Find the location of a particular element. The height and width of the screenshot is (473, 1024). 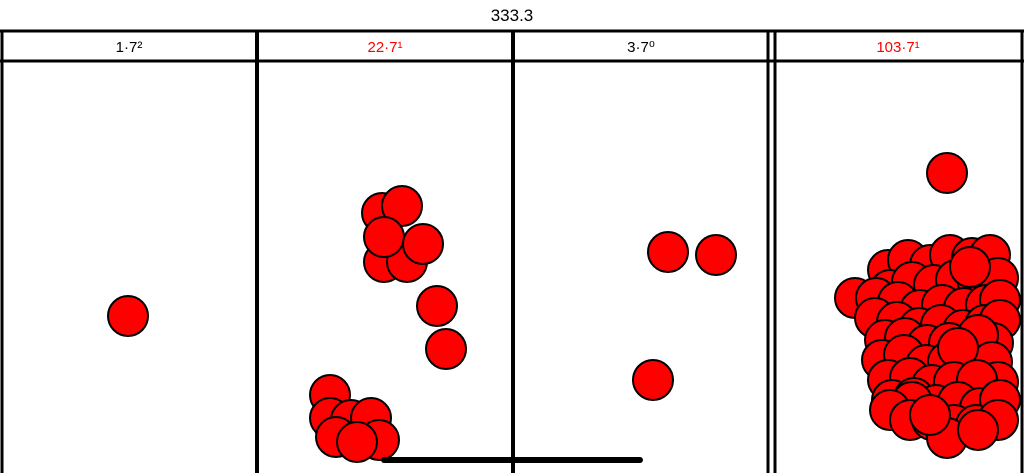

column-label-2: 22·7¹ is located at coordinates (384, 47).